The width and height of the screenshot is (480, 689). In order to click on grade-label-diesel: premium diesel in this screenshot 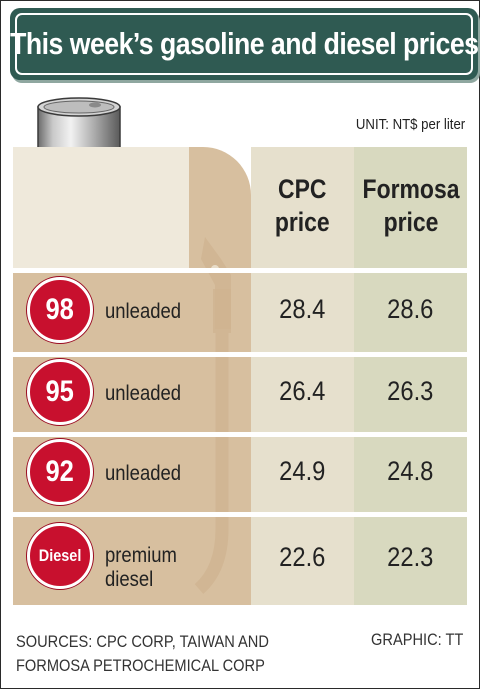, I will do `click(141, 567)`.